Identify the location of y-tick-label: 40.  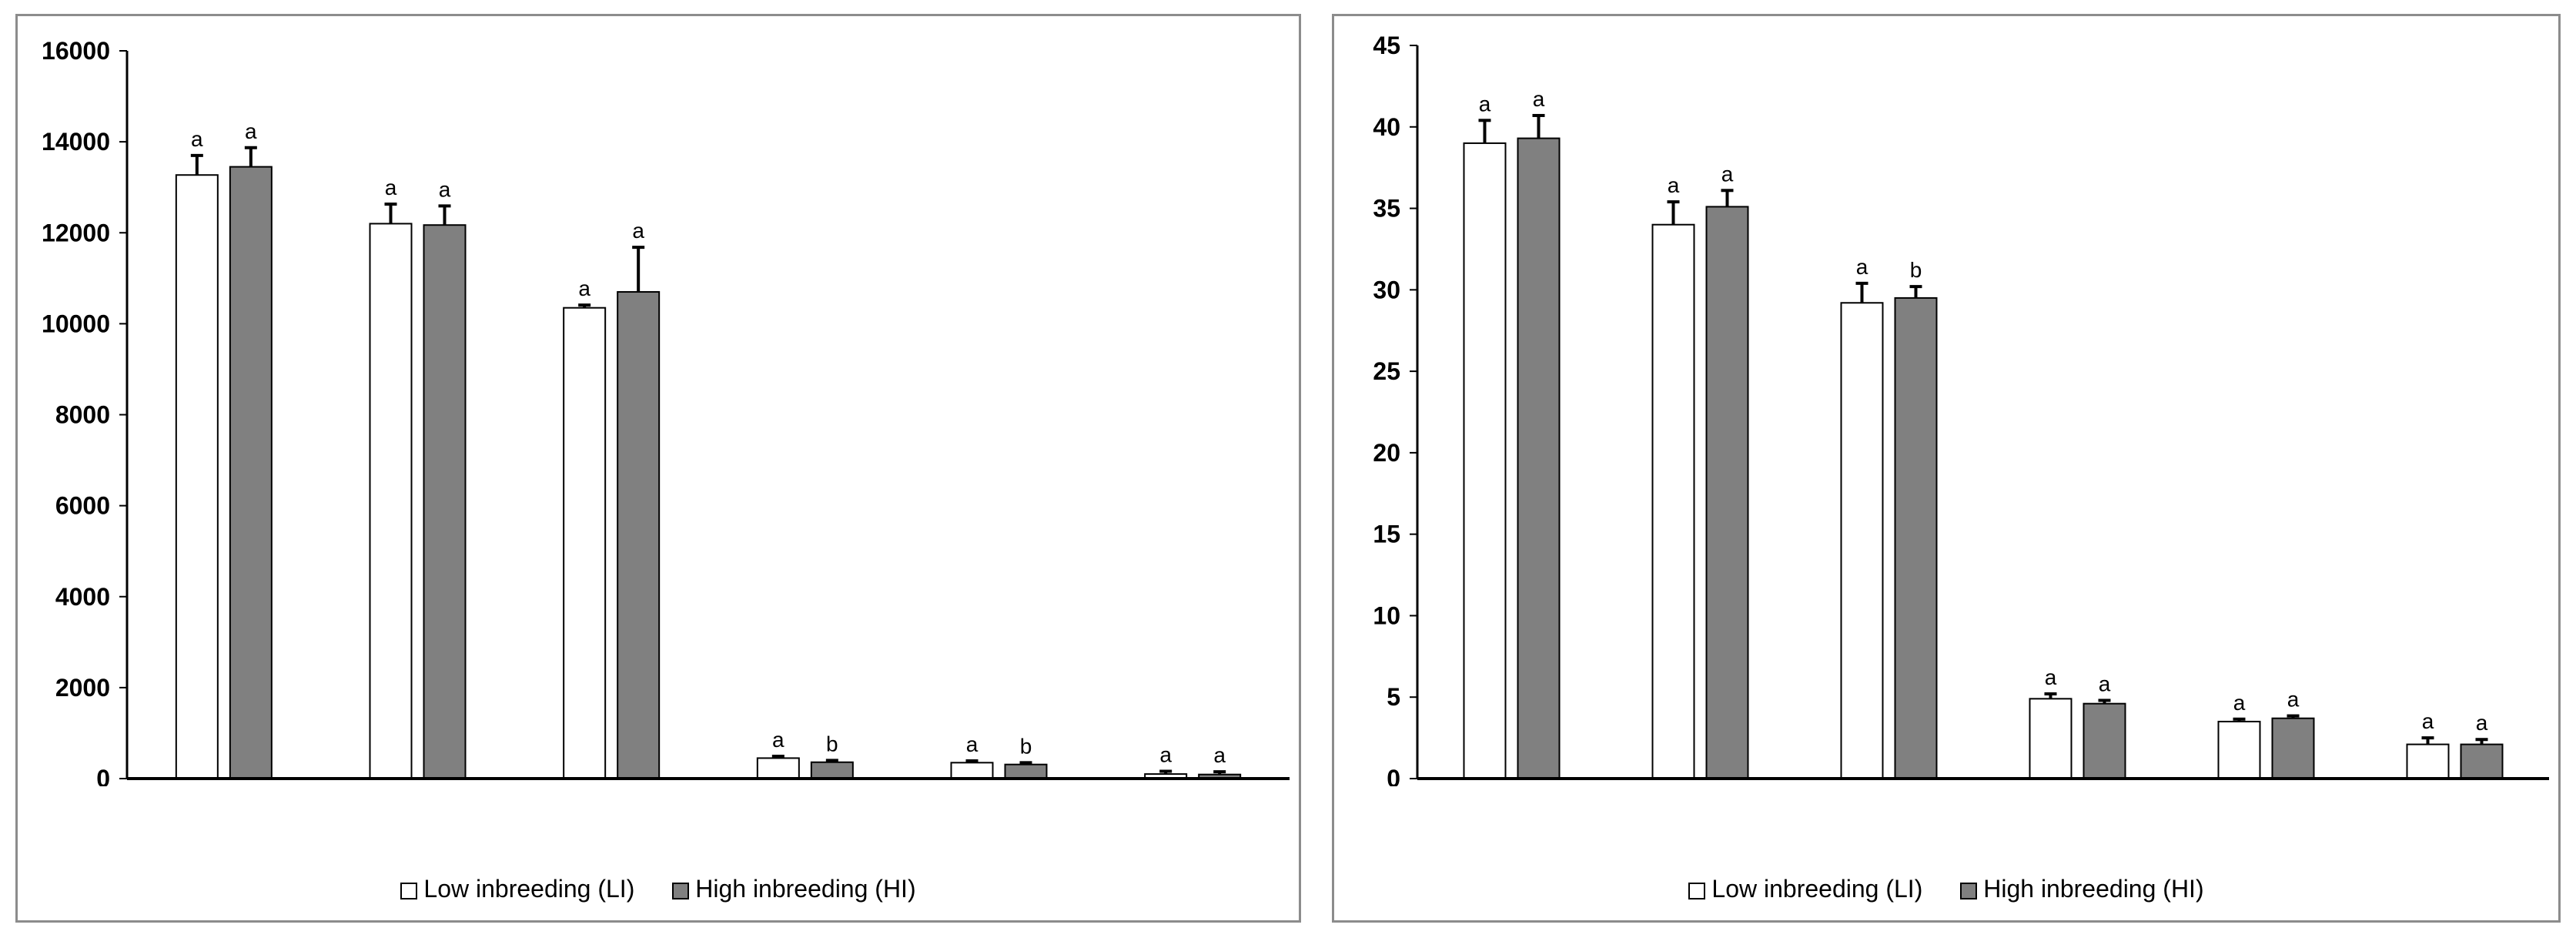
(1386, 127).